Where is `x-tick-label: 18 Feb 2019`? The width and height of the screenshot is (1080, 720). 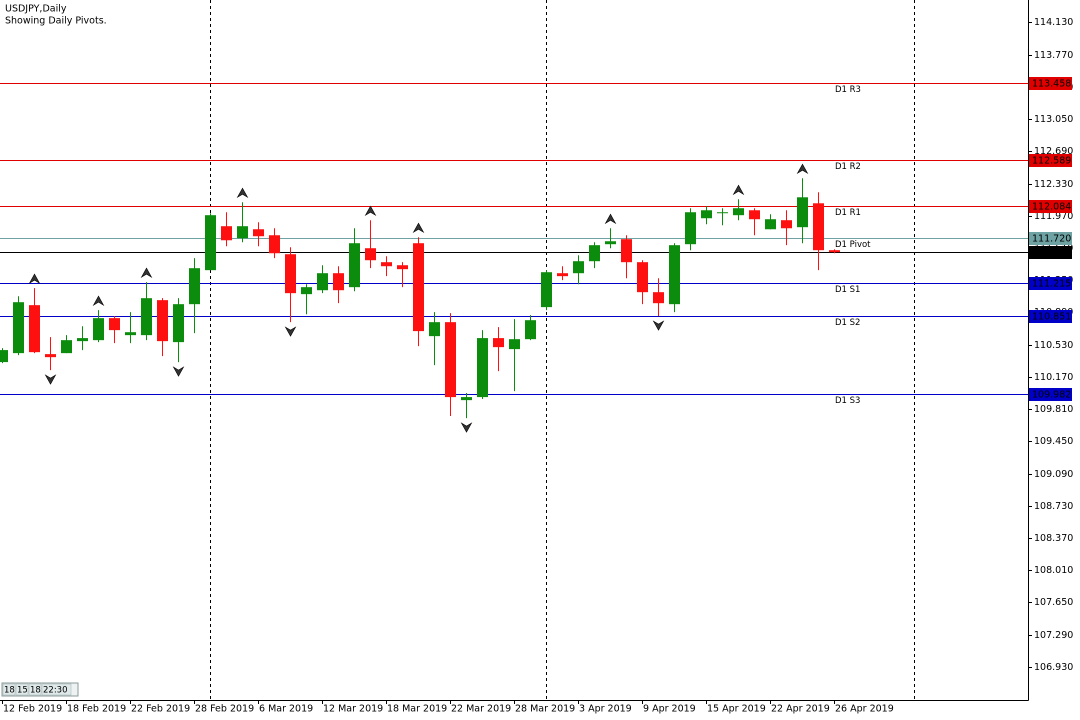 x-tick-label: 18 Feb 2019 is located at coordinates (96, 709).